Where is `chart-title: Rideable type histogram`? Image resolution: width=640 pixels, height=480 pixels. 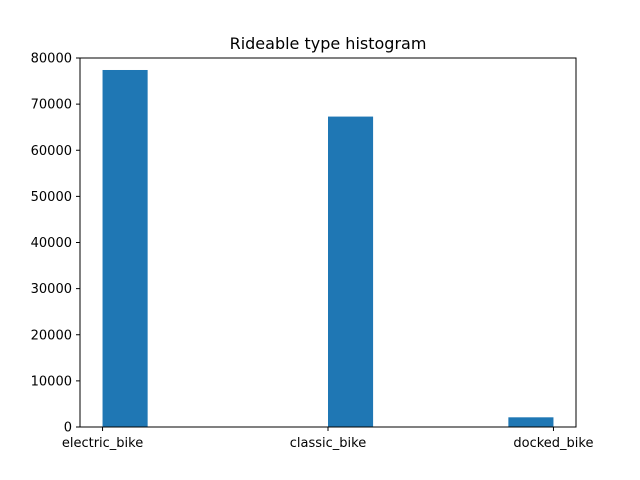 chart-title: Rideable type histogram is located at coordinates (328, 43).